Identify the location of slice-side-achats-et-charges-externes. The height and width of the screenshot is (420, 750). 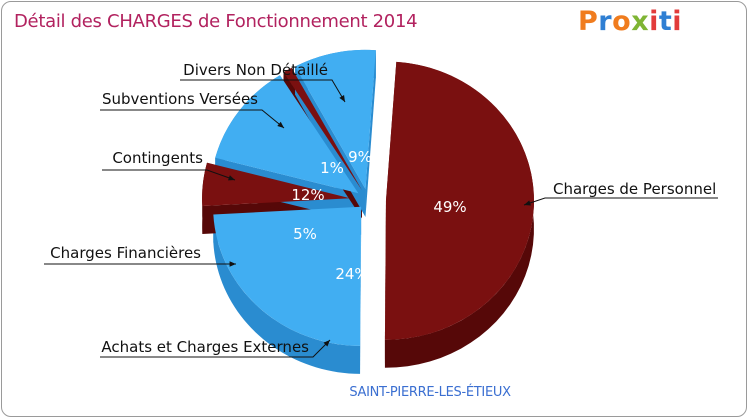
(287, 294).